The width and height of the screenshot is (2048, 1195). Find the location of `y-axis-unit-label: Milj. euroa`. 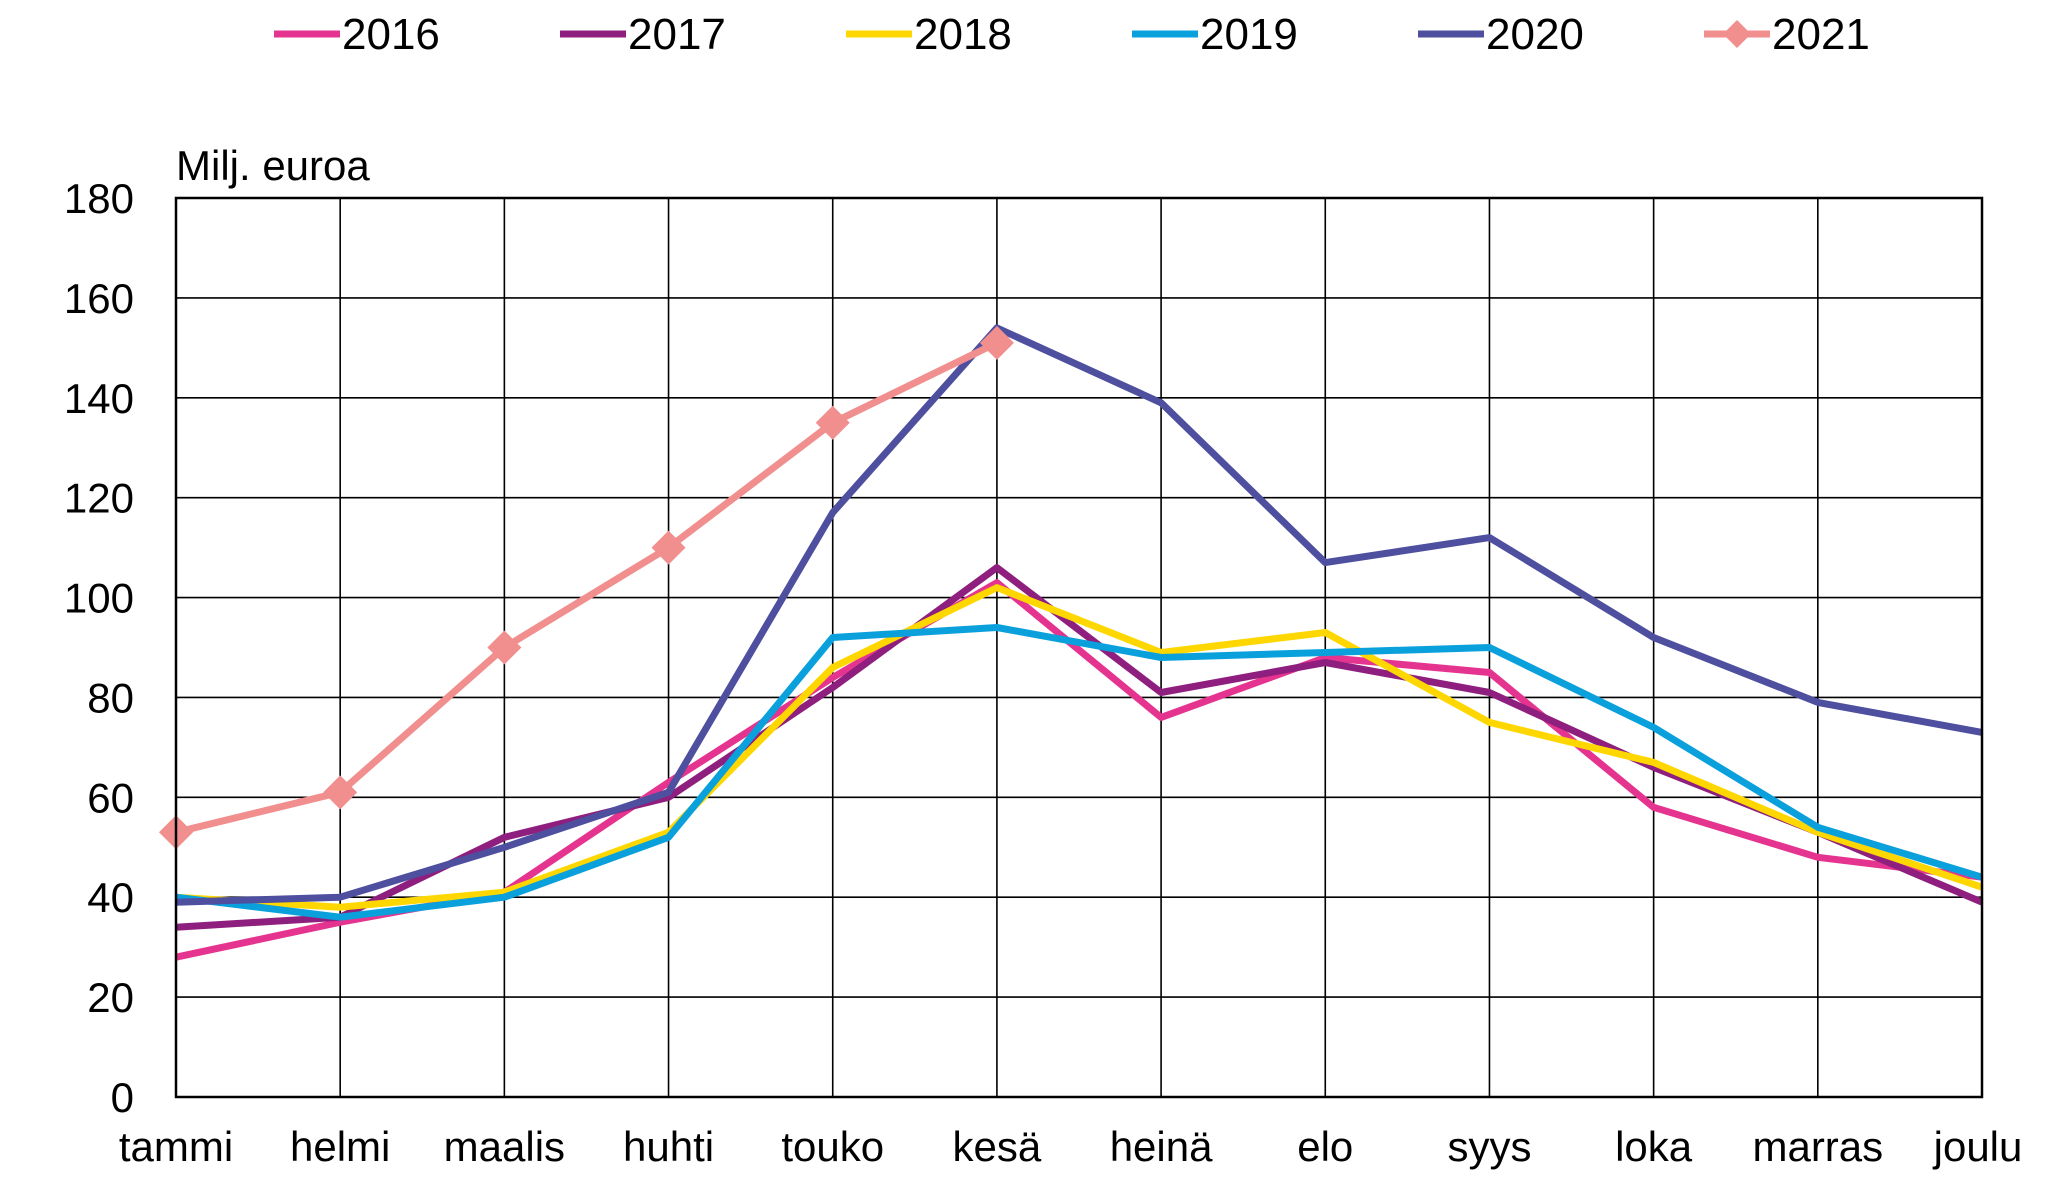

y-axis-unit-label: Milj. euroa is located at coordinates (273, 165).